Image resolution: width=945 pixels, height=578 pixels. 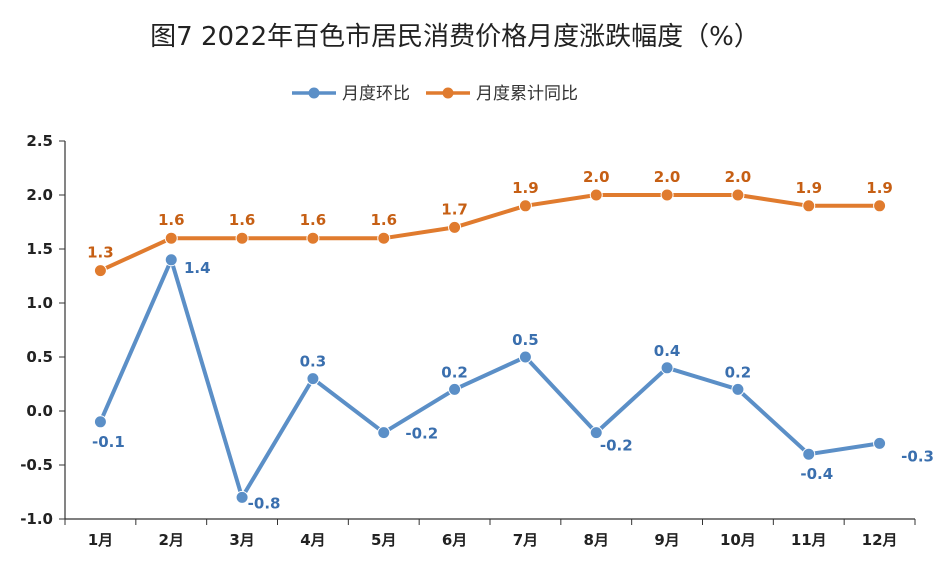 I want to click on x-tick-label: 9月, so click(x=666, y=540).